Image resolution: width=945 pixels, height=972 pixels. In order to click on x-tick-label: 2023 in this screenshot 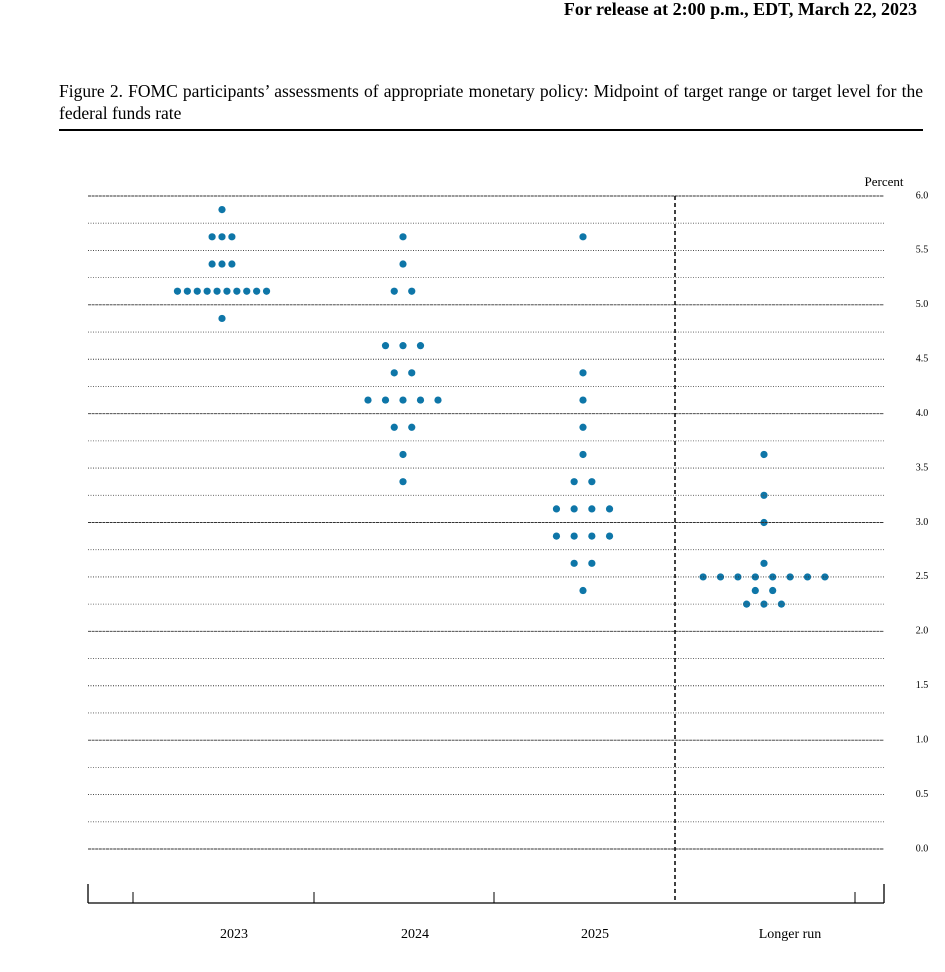, I will do `click(234, 934)`.